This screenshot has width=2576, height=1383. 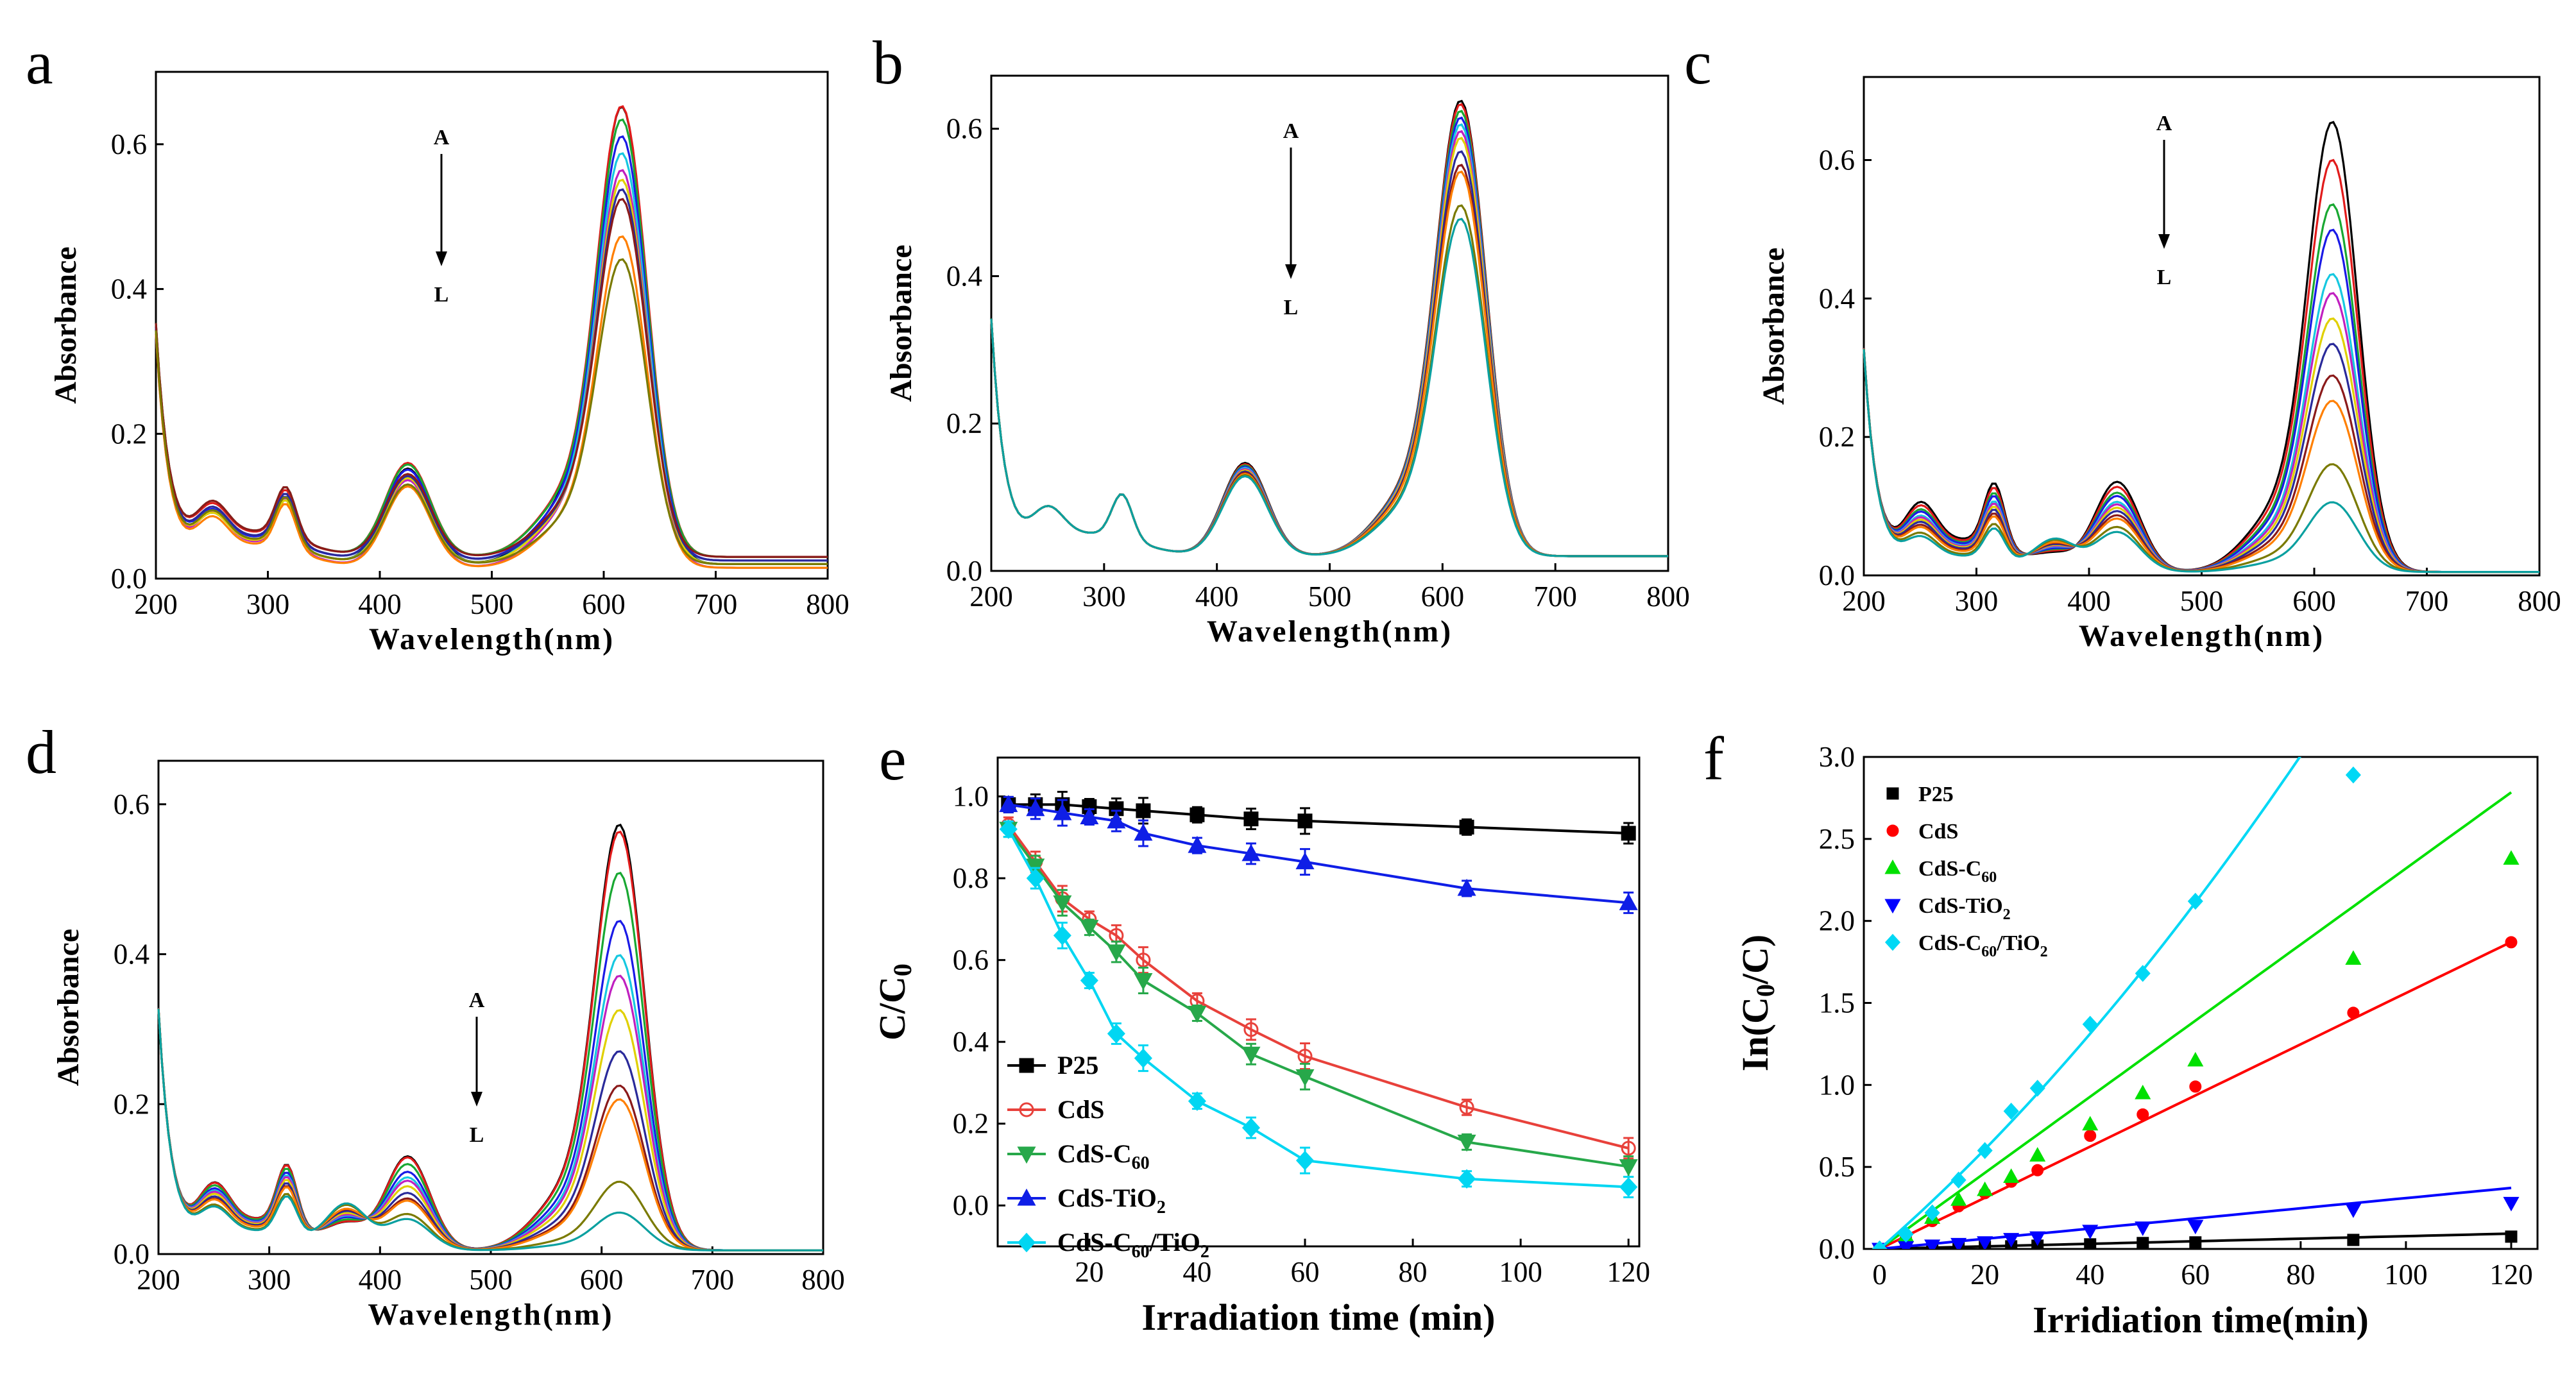 I want to click on x-tick-label-b: 300, so click(x=1104, y=597).